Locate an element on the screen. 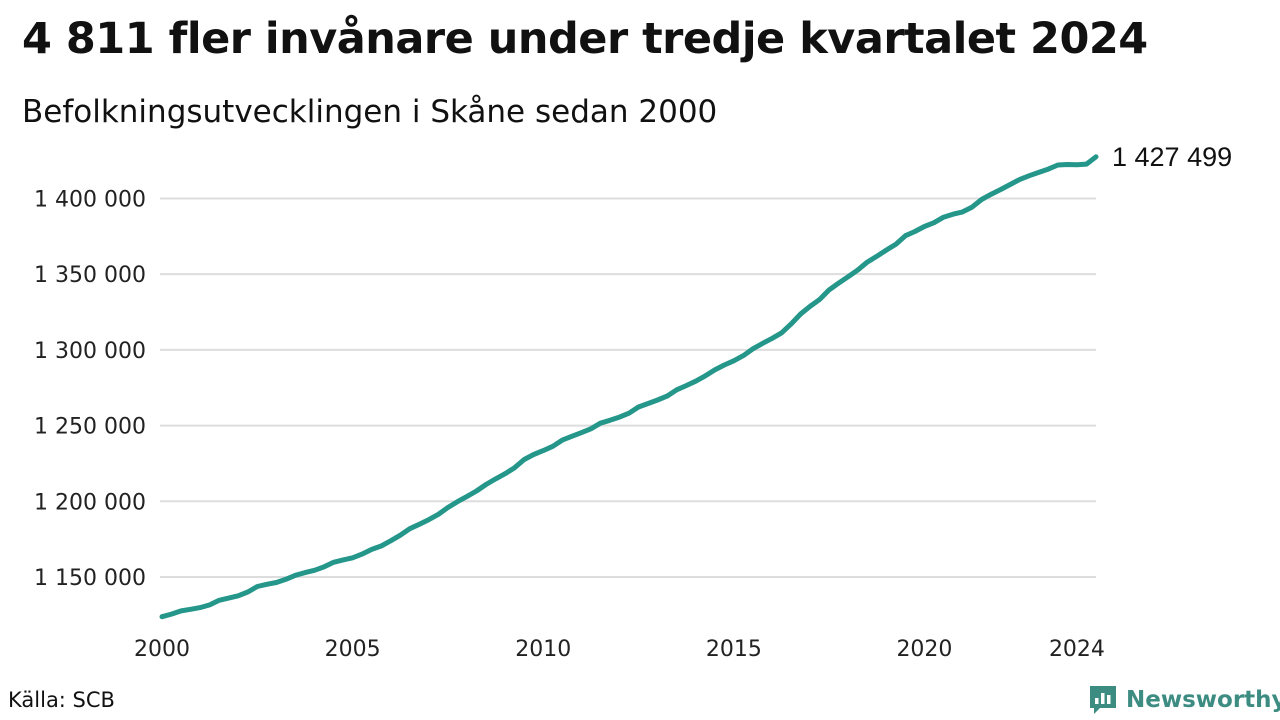  y-tick-label: 1 200 000 is located at coordinates (90, 502).